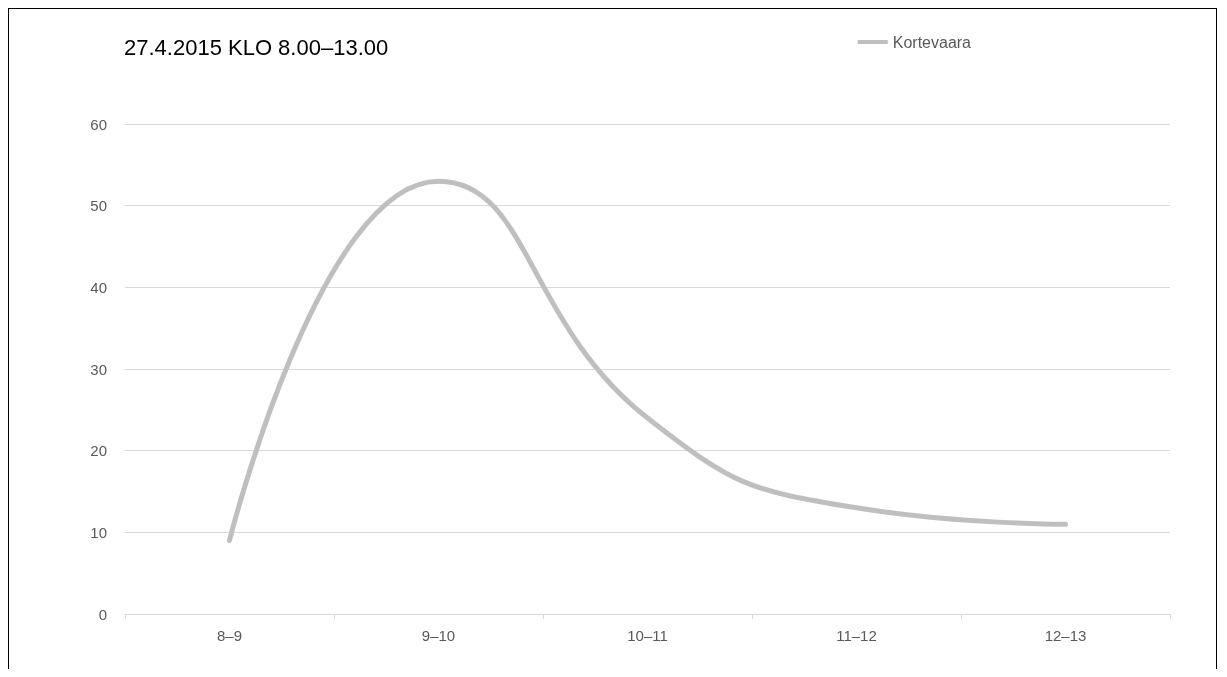  What do you see at coordinates (647, 635) in the screenshot?
I see `x-tick-label: 10–11` at bounding box center [647, 635].